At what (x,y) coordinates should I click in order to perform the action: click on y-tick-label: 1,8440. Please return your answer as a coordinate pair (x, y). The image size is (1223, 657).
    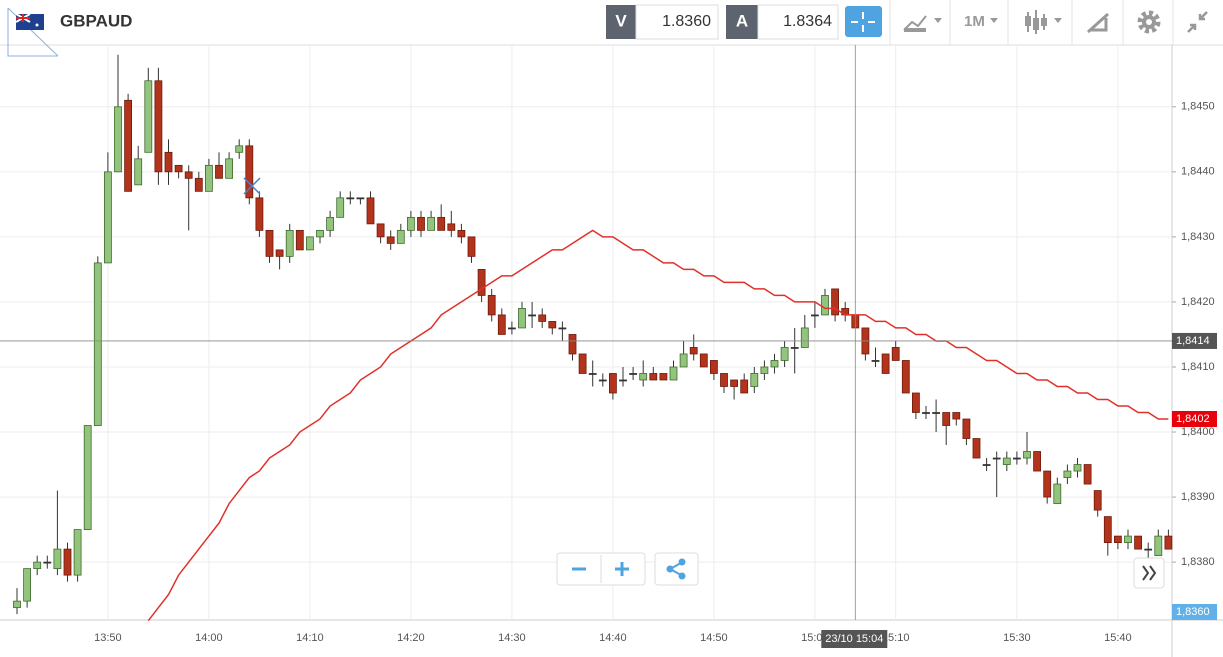
    Looking at the image, I should click on (1198, 172).